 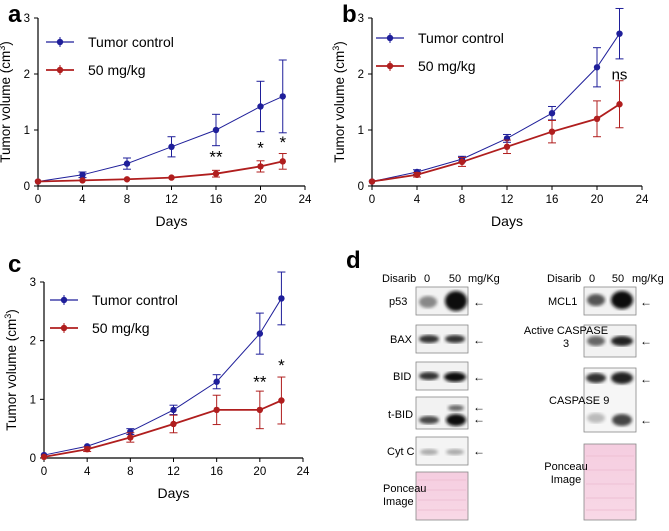 What do you see at coordinates (600, 301) in the screenshot?
I see `blot-mcl1: MCL1 ←` at bounding box center [600, 301].